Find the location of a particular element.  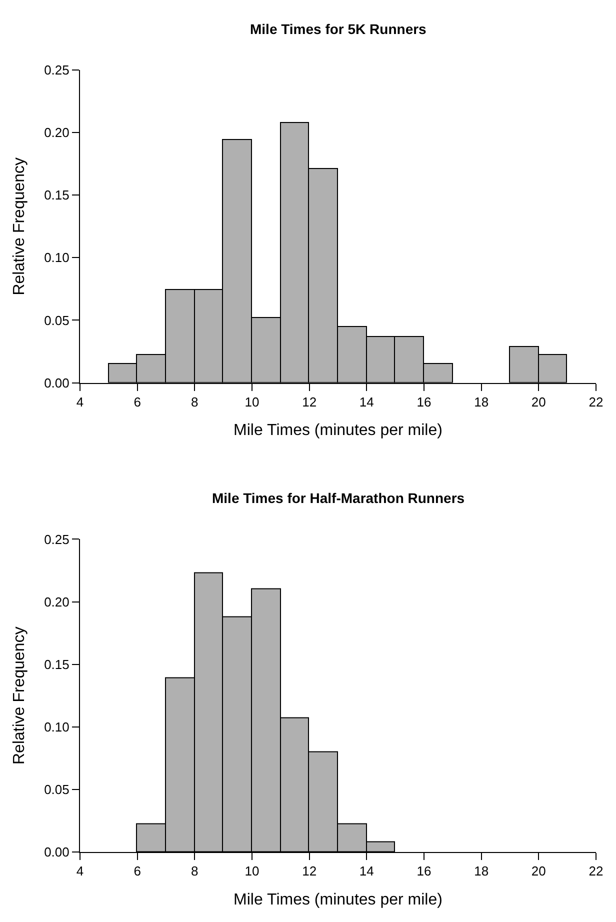

chart-title: Mile Times for 5K Runners is located at coordinates (338, 29).